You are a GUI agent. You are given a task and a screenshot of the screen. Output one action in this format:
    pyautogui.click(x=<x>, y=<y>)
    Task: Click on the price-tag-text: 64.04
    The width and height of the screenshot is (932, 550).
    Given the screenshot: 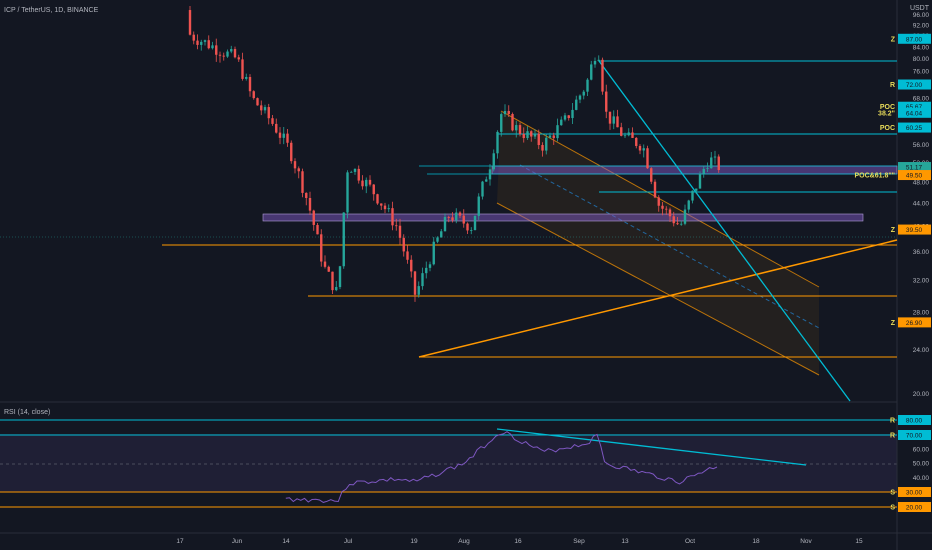 What is the action you would take?
    pyautogui.click(x=914, y=113)
    